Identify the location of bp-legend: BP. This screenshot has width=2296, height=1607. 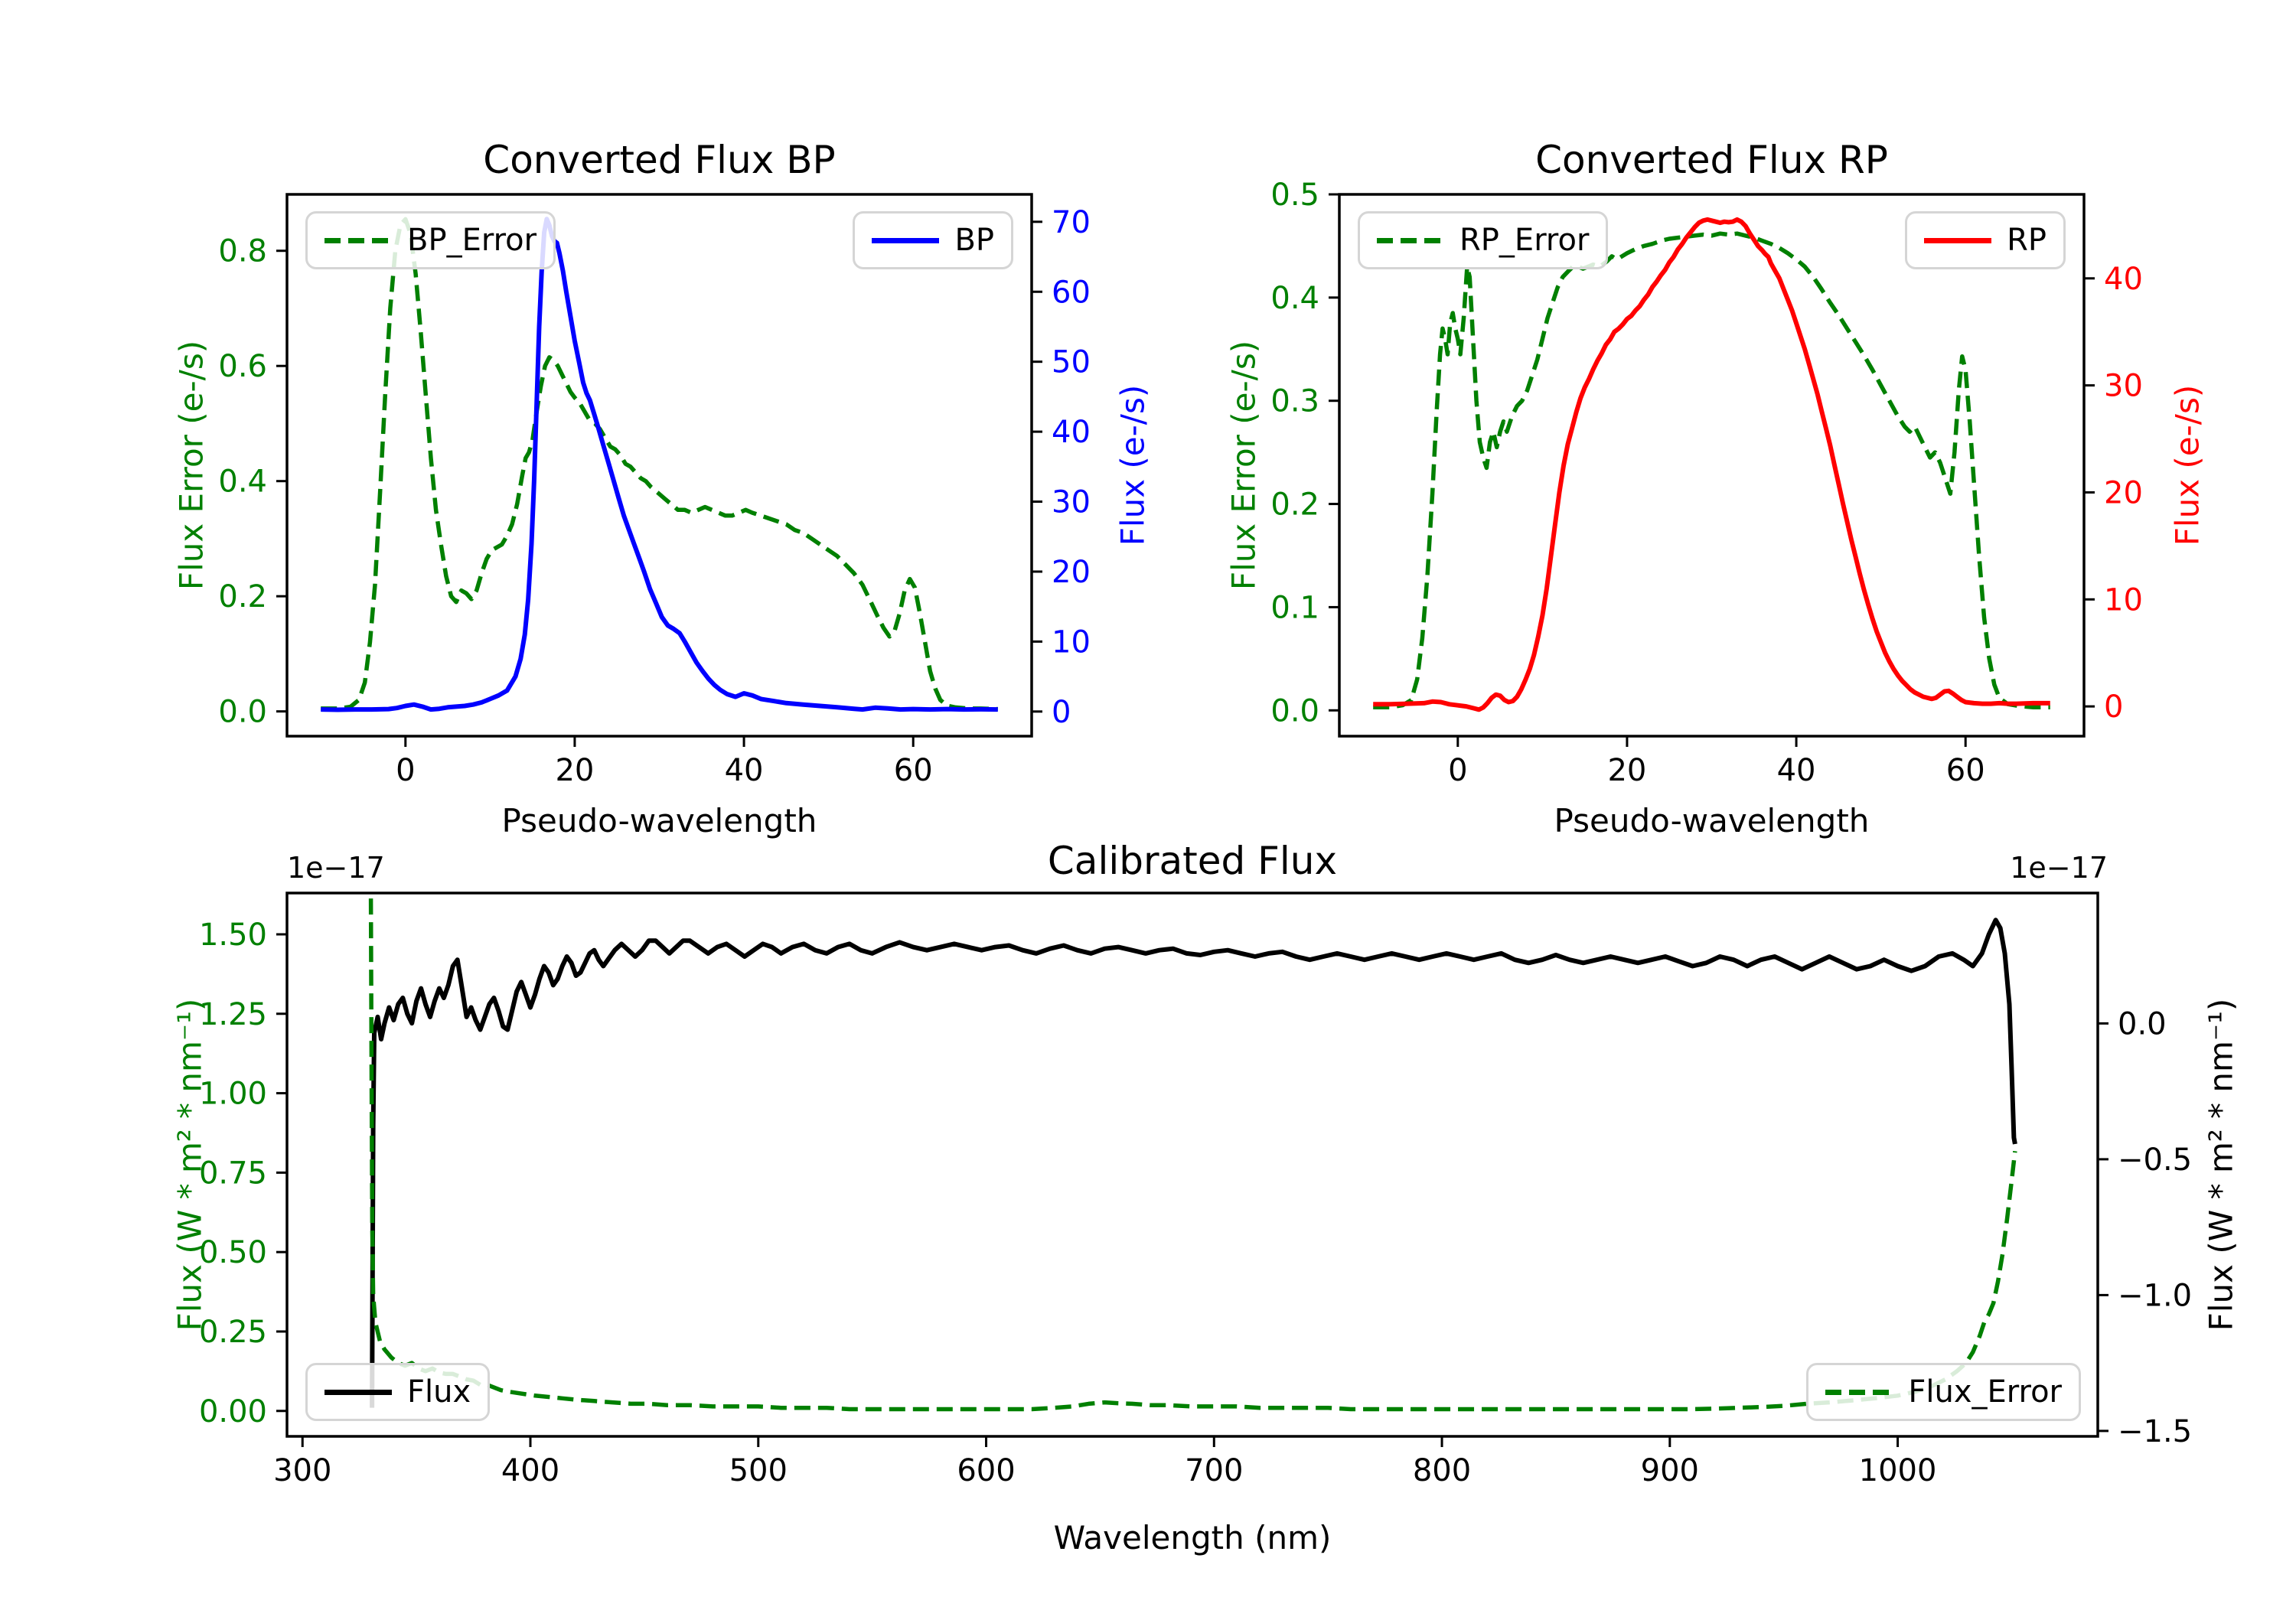
(933, 240).